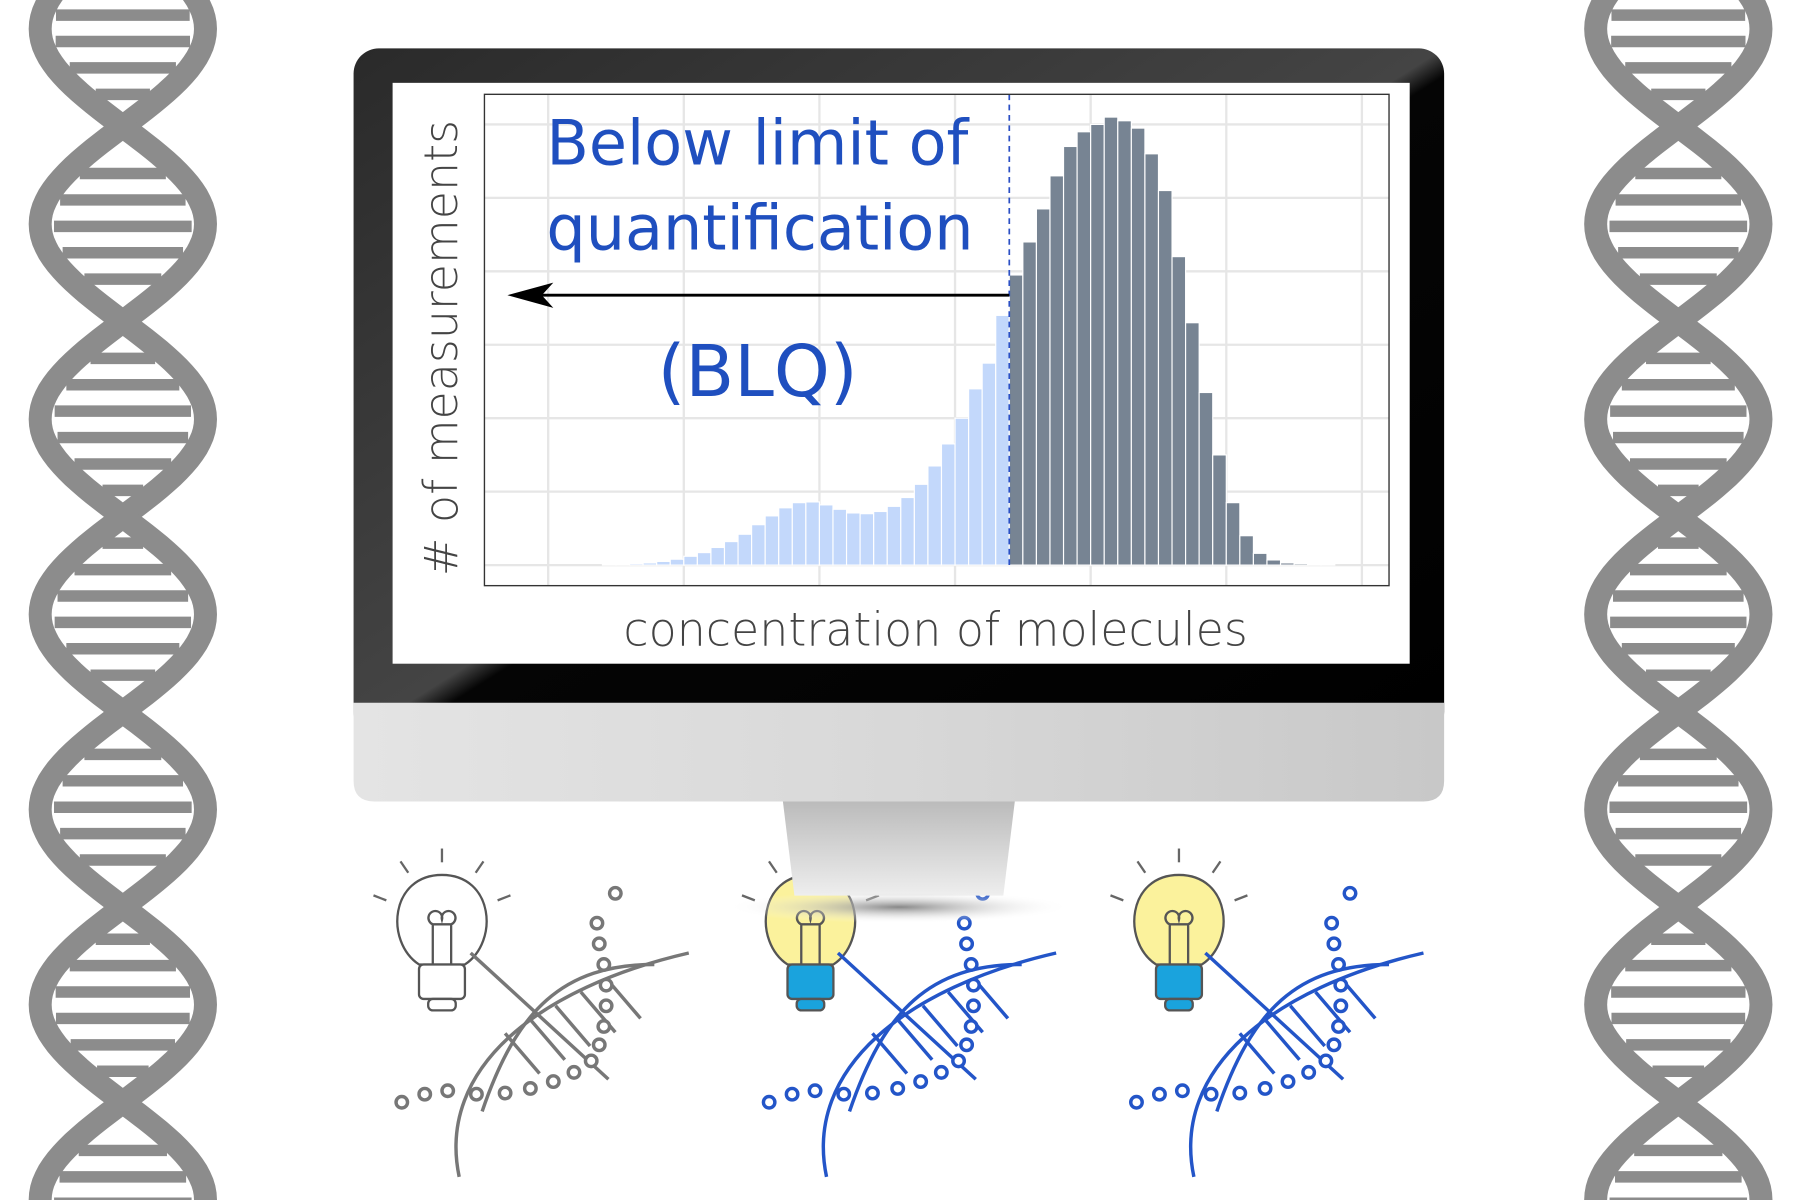 The height and width of the screenshot is (1200, 1800). What do you see at coordinates (759, 227) in the screenshot?
I see `annotation: quantification` at bounding box center [759, 227].